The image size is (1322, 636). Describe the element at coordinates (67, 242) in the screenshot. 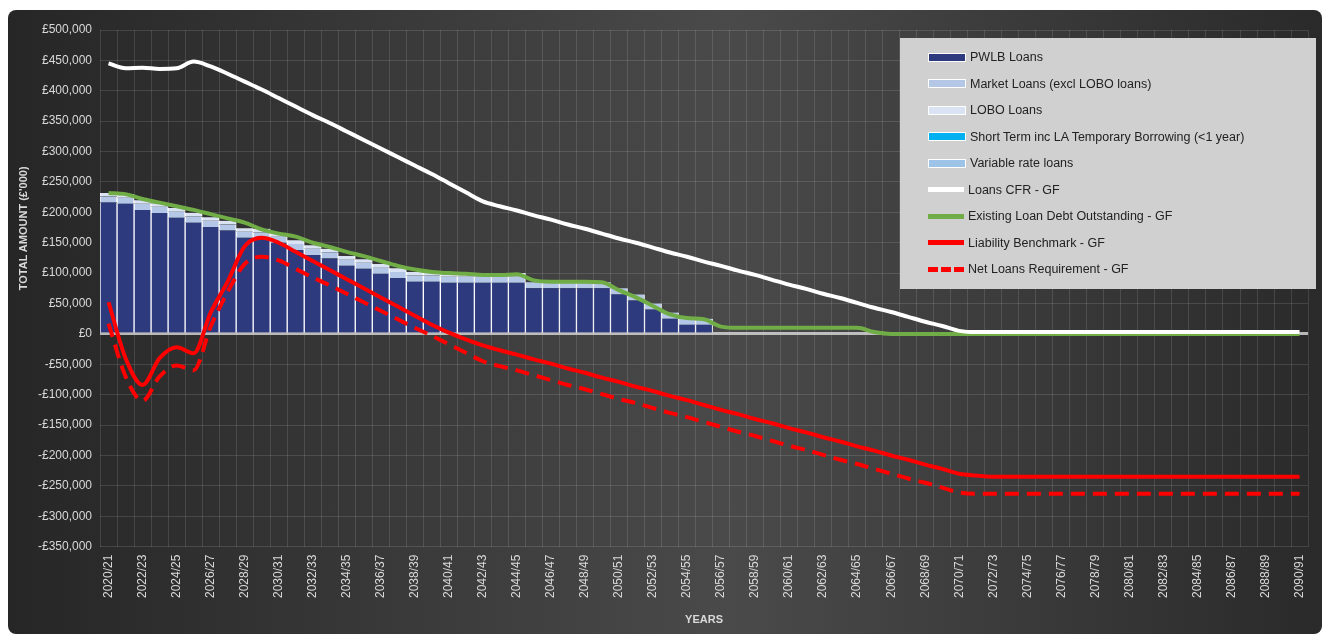

I see `y-tick-label: £150,000` at that location.